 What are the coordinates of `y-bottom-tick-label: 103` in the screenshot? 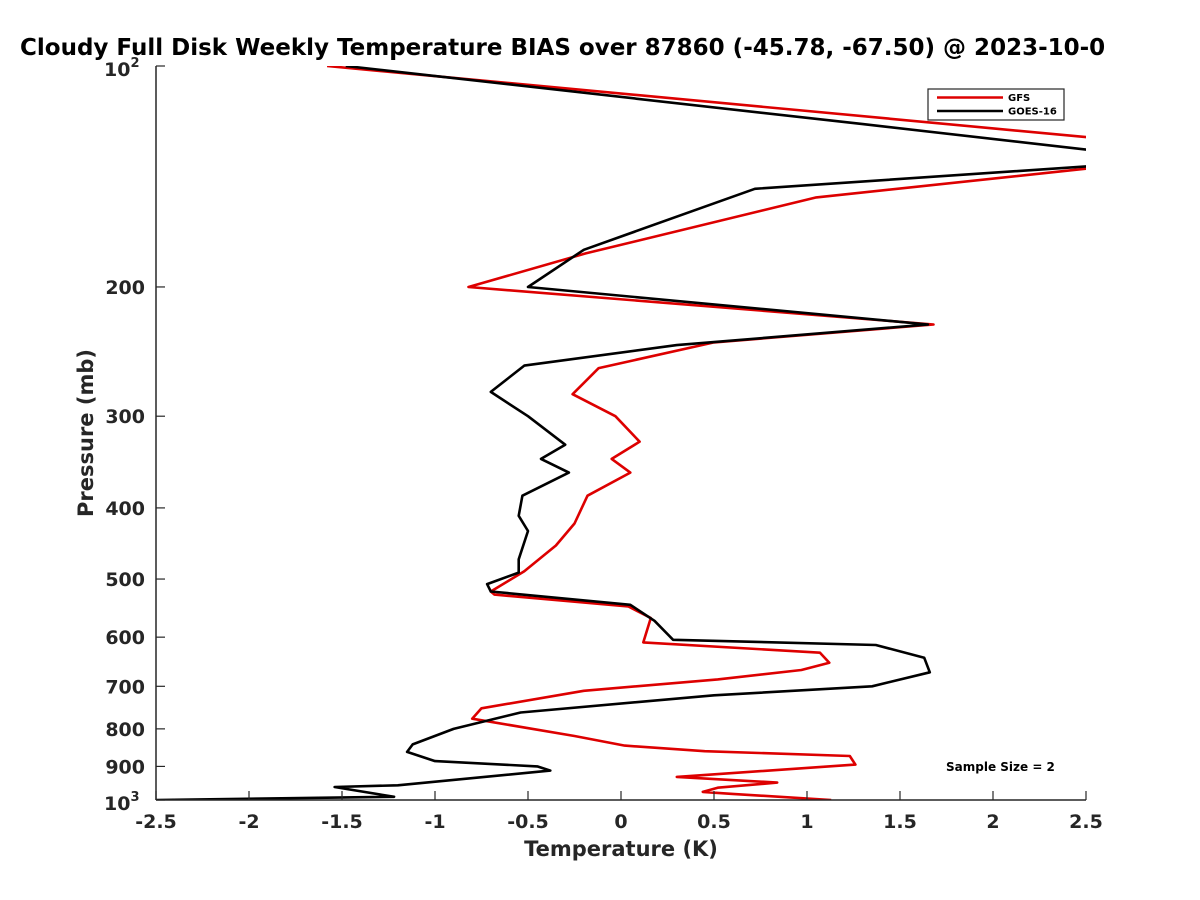 It's located at (122, 802).